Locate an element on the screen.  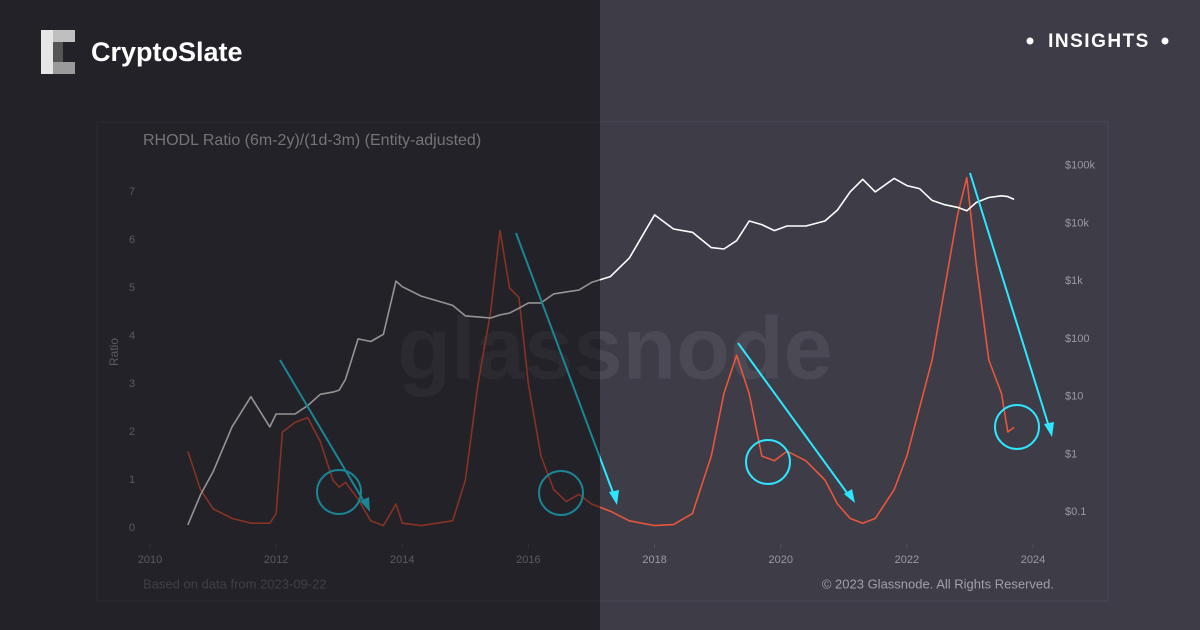
brand: CryptoSlate is located at coordinates (167, 52).